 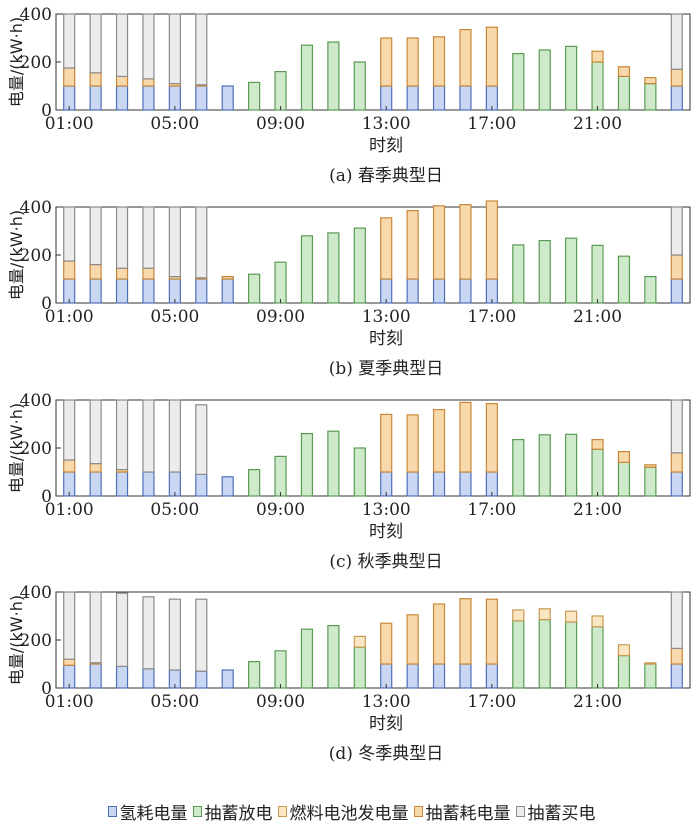 I want to click on legend-label: 抽蓄买电, so click(x=561, y=813).